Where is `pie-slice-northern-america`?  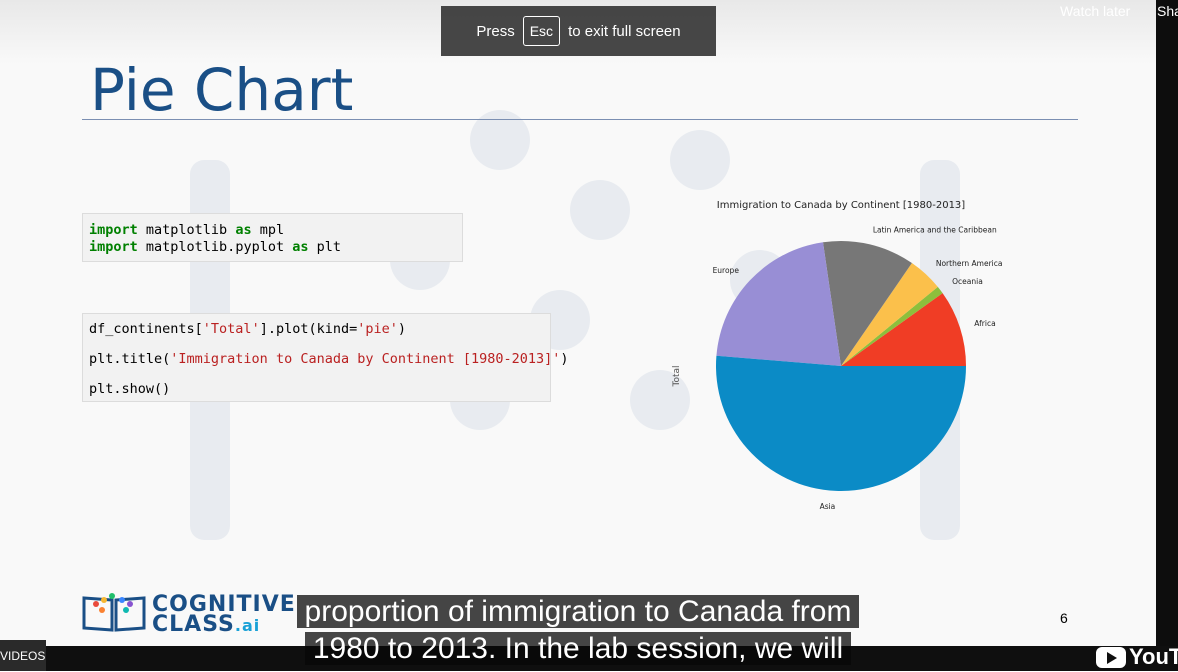
pie-slice-northern-america is located at coordinates (889, 314).